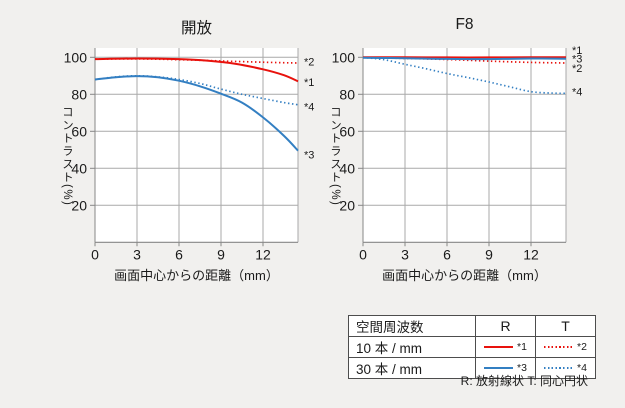 The height and width of the screenshot is (408, 625). I want to click on x-axis-label-wide-open: 画面中心からの距離（mm）, so click(196, 275).